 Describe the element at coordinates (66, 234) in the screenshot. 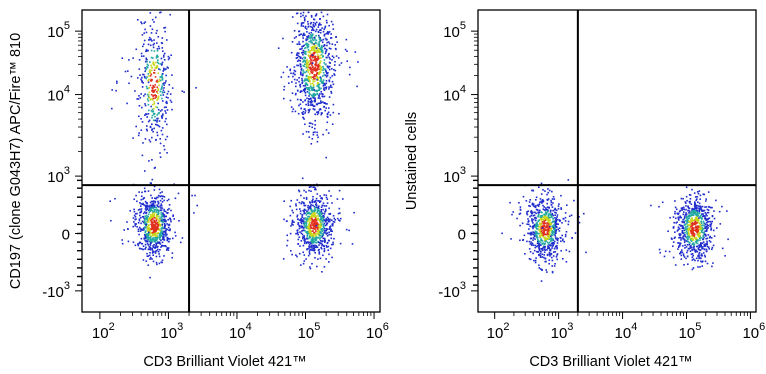

I see `y-tick-label: 0` at that location.